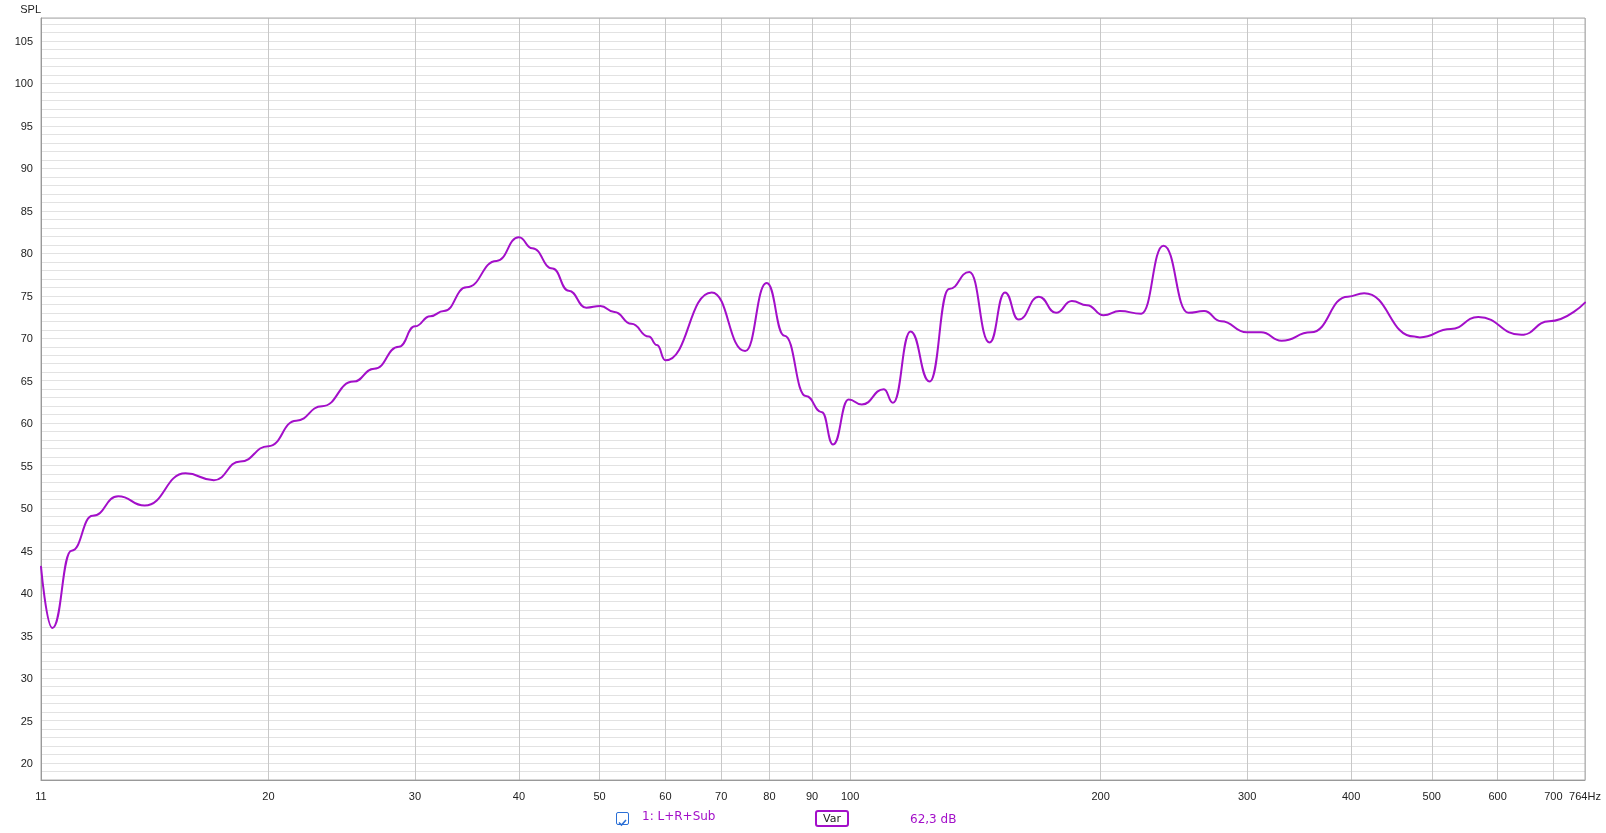 The width and height of the screenshot is (1606, 833). What do you see at coordinates (26, 295) in the screenshot?
I see `y-tick-label: 75` at bounding box center [26, 295].